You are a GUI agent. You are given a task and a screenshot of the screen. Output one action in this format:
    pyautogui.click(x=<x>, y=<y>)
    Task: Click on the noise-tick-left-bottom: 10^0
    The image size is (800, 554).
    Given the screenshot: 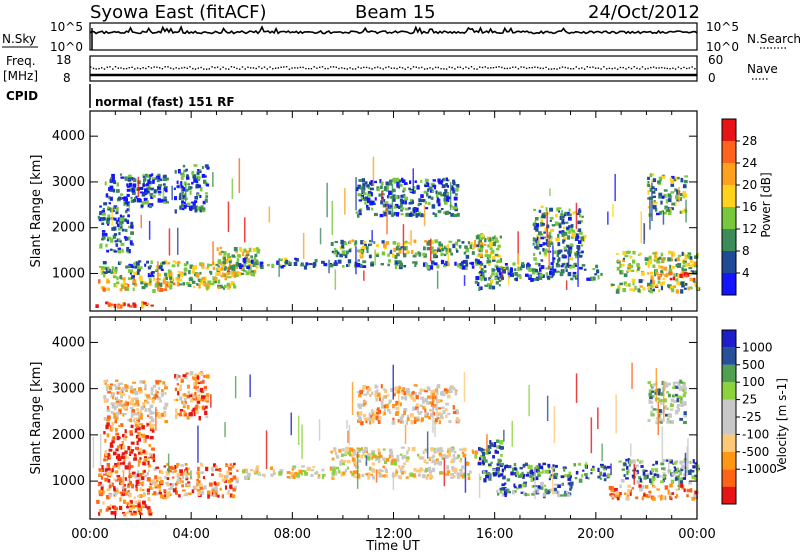 What is the action you would take?
    pyautogui.click(x=66, y=47)
    